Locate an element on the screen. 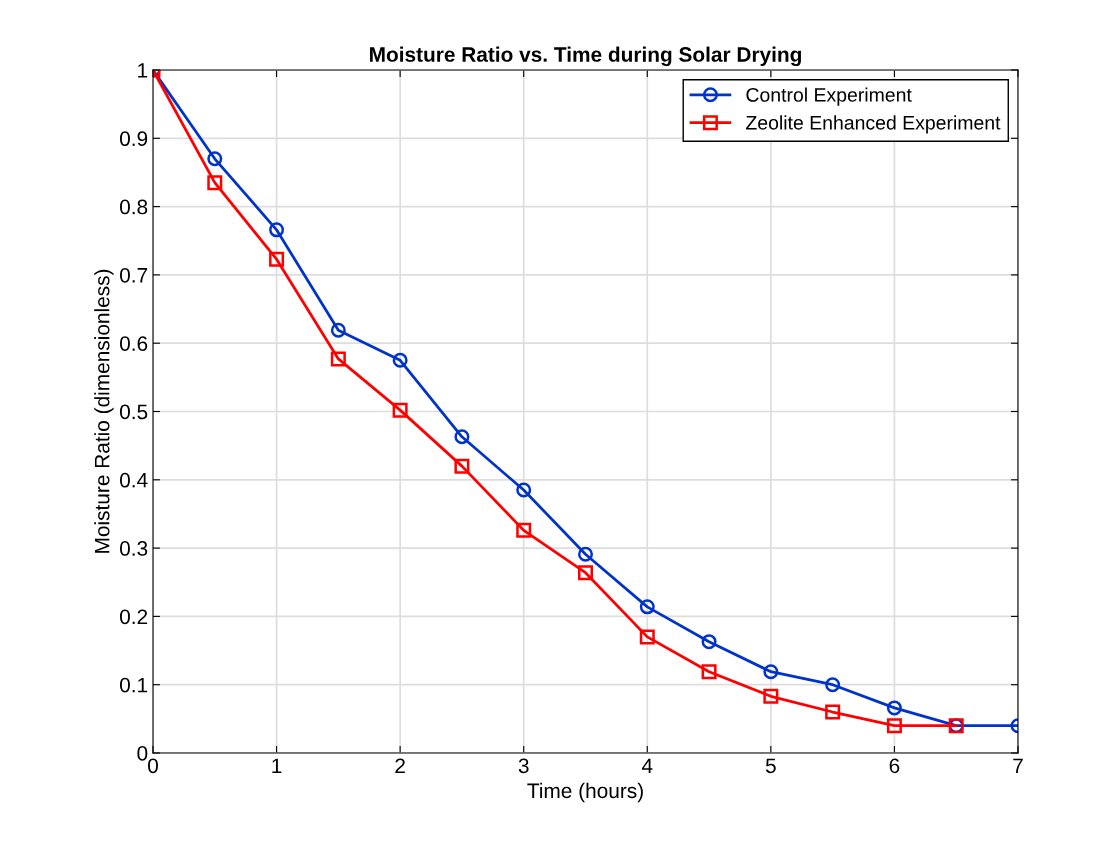 The image size is (1120, 841). x-tick-label: 5 is located at coordinates (770, 766).